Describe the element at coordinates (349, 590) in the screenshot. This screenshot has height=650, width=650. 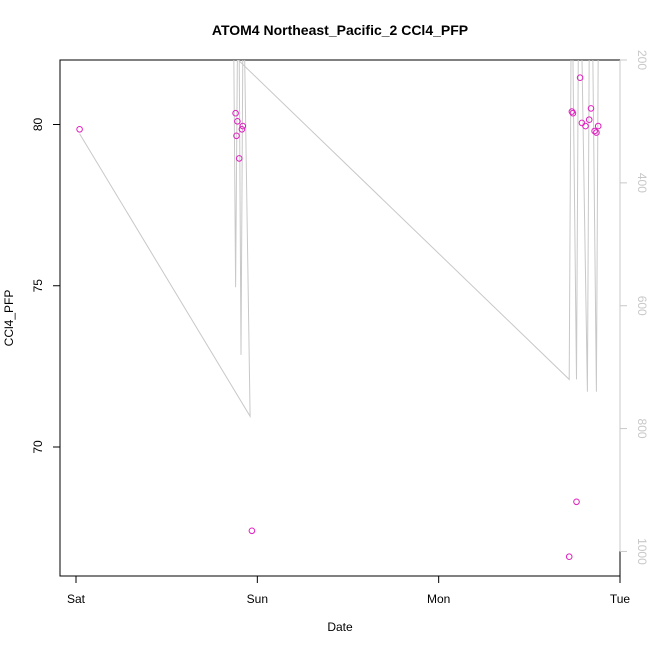
I see `x-axis: Sat Sun Mon Tue` at that location.